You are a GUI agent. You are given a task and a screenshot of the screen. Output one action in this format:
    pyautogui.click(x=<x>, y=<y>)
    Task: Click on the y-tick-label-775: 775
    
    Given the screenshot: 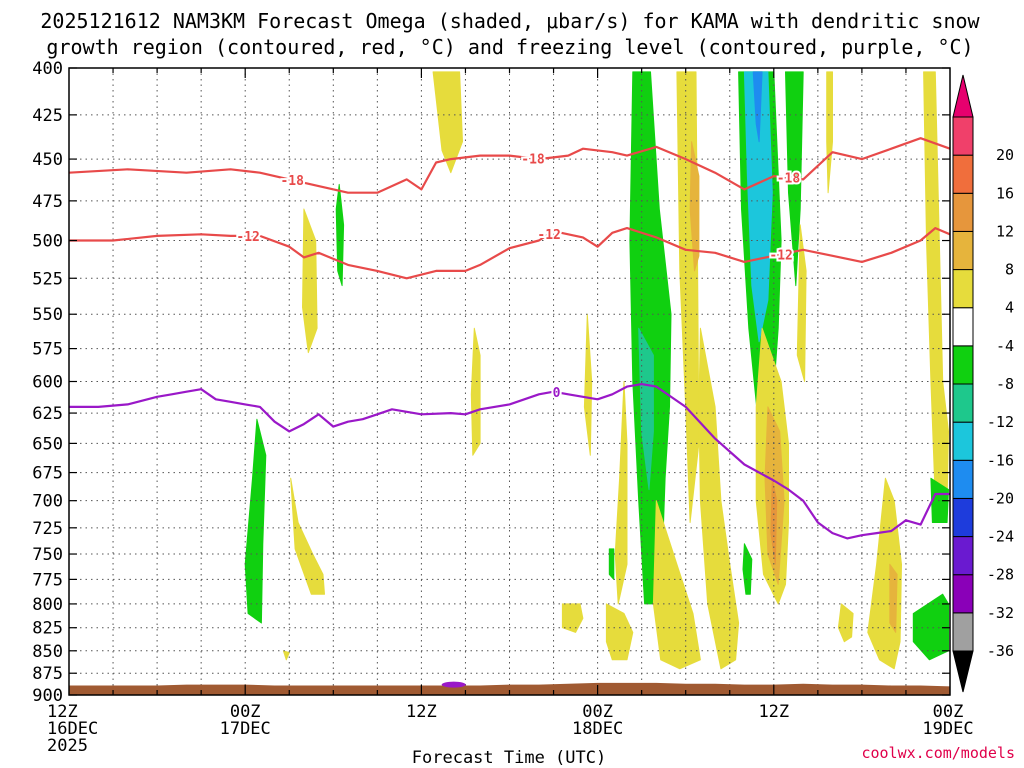 What is the action you would take?
    pyautogui.click(x=47, y=580)
    